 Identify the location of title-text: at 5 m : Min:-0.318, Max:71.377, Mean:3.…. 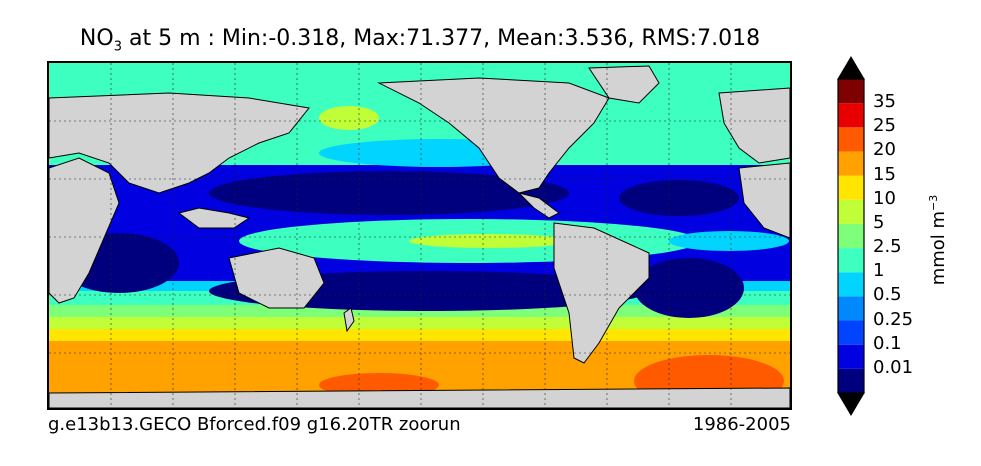
(441, 38).